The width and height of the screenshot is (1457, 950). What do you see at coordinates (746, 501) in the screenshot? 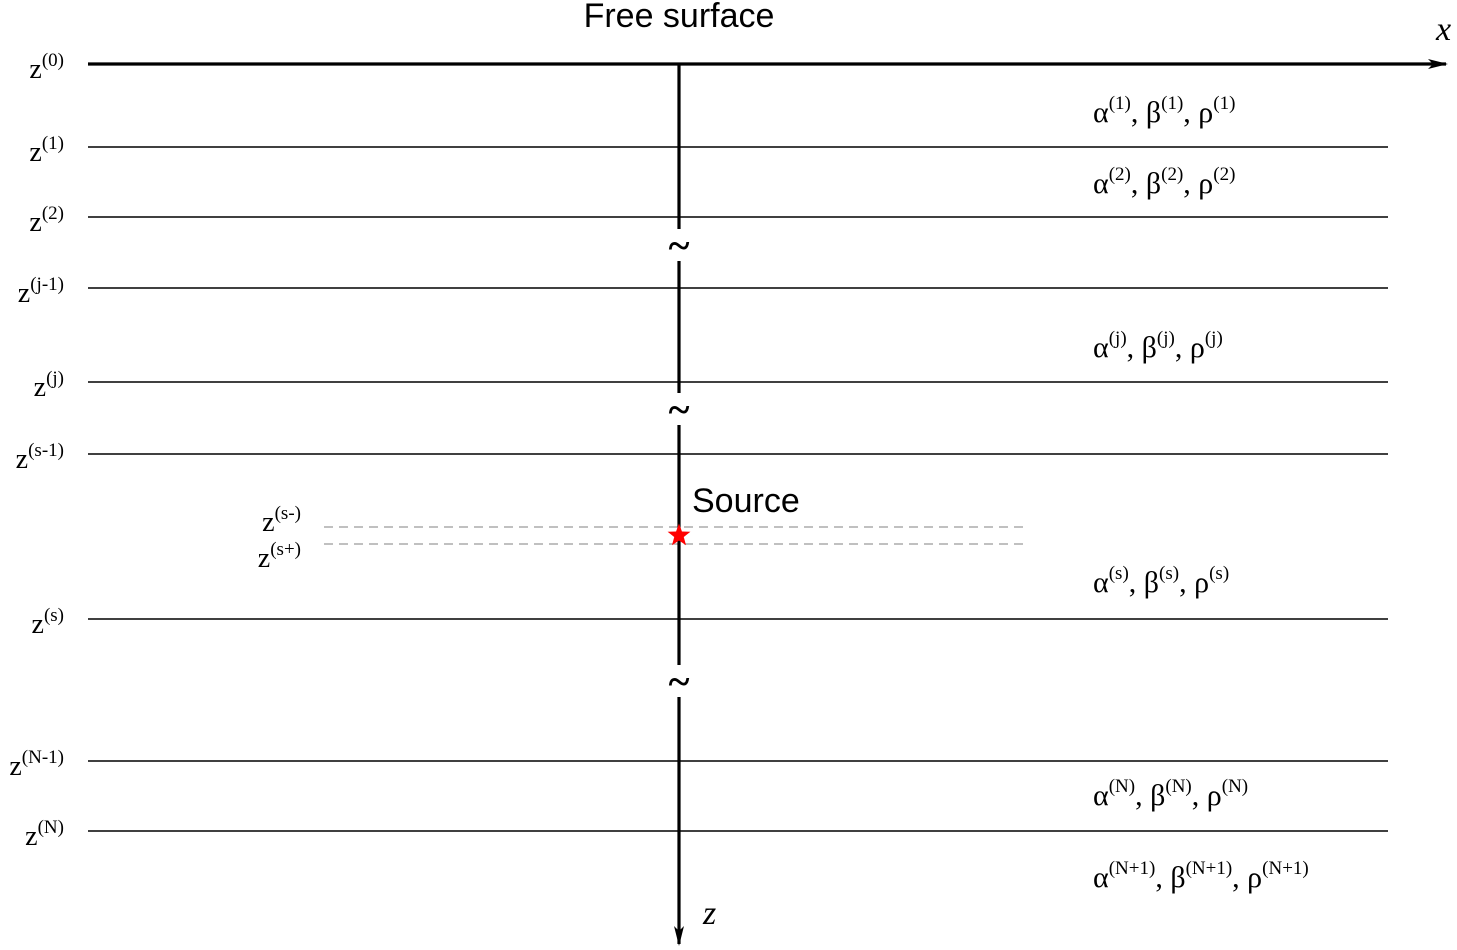
I see `source-label: Source` at bounding box center [746, 501].